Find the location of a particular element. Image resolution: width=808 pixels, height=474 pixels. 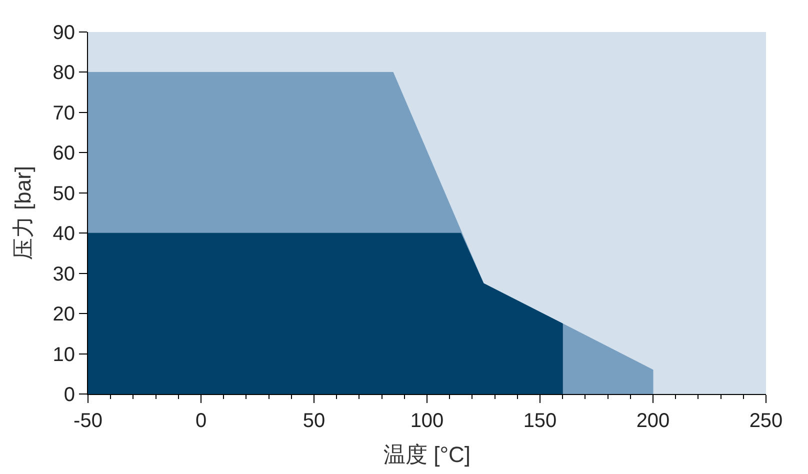

x-tick-label: 250 is located at coordinates (766, 421).